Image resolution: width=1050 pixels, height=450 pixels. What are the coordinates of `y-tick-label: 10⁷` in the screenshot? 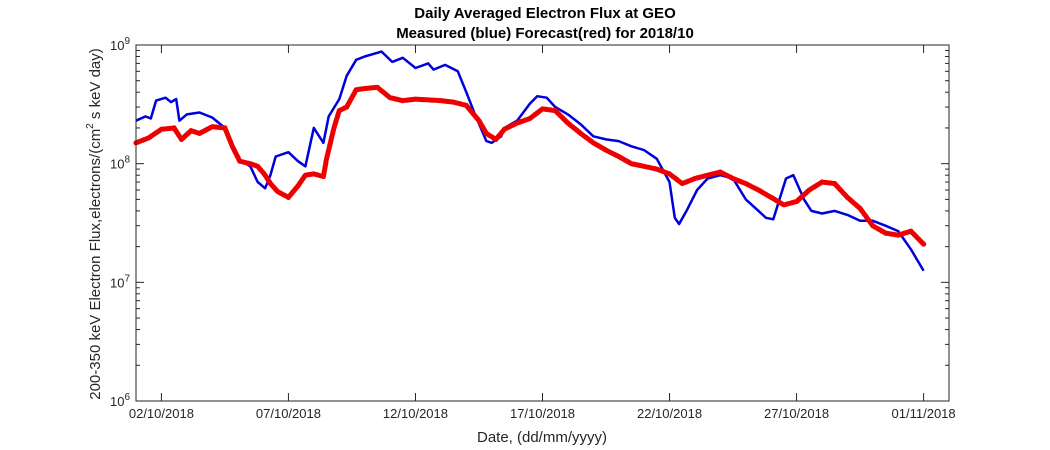 It's located at (120, 281).